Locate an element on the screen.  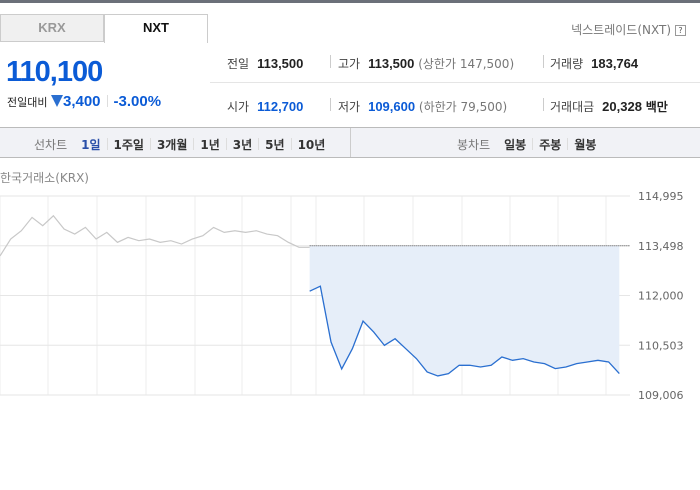
candle-chart-tab-0: 일봉 is located at coordinates (515, 145).